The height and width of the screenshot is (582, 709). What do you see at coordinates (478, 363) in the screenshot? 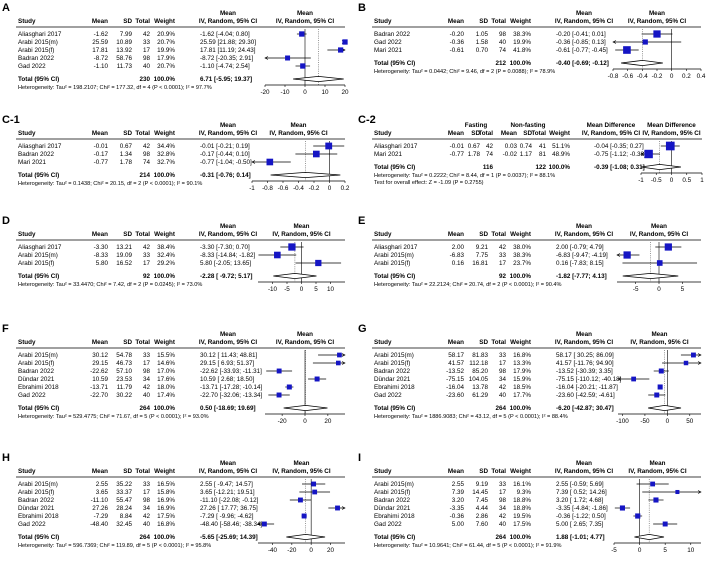
I see `study-sd: 112.18` at bounding box center [478, 363].